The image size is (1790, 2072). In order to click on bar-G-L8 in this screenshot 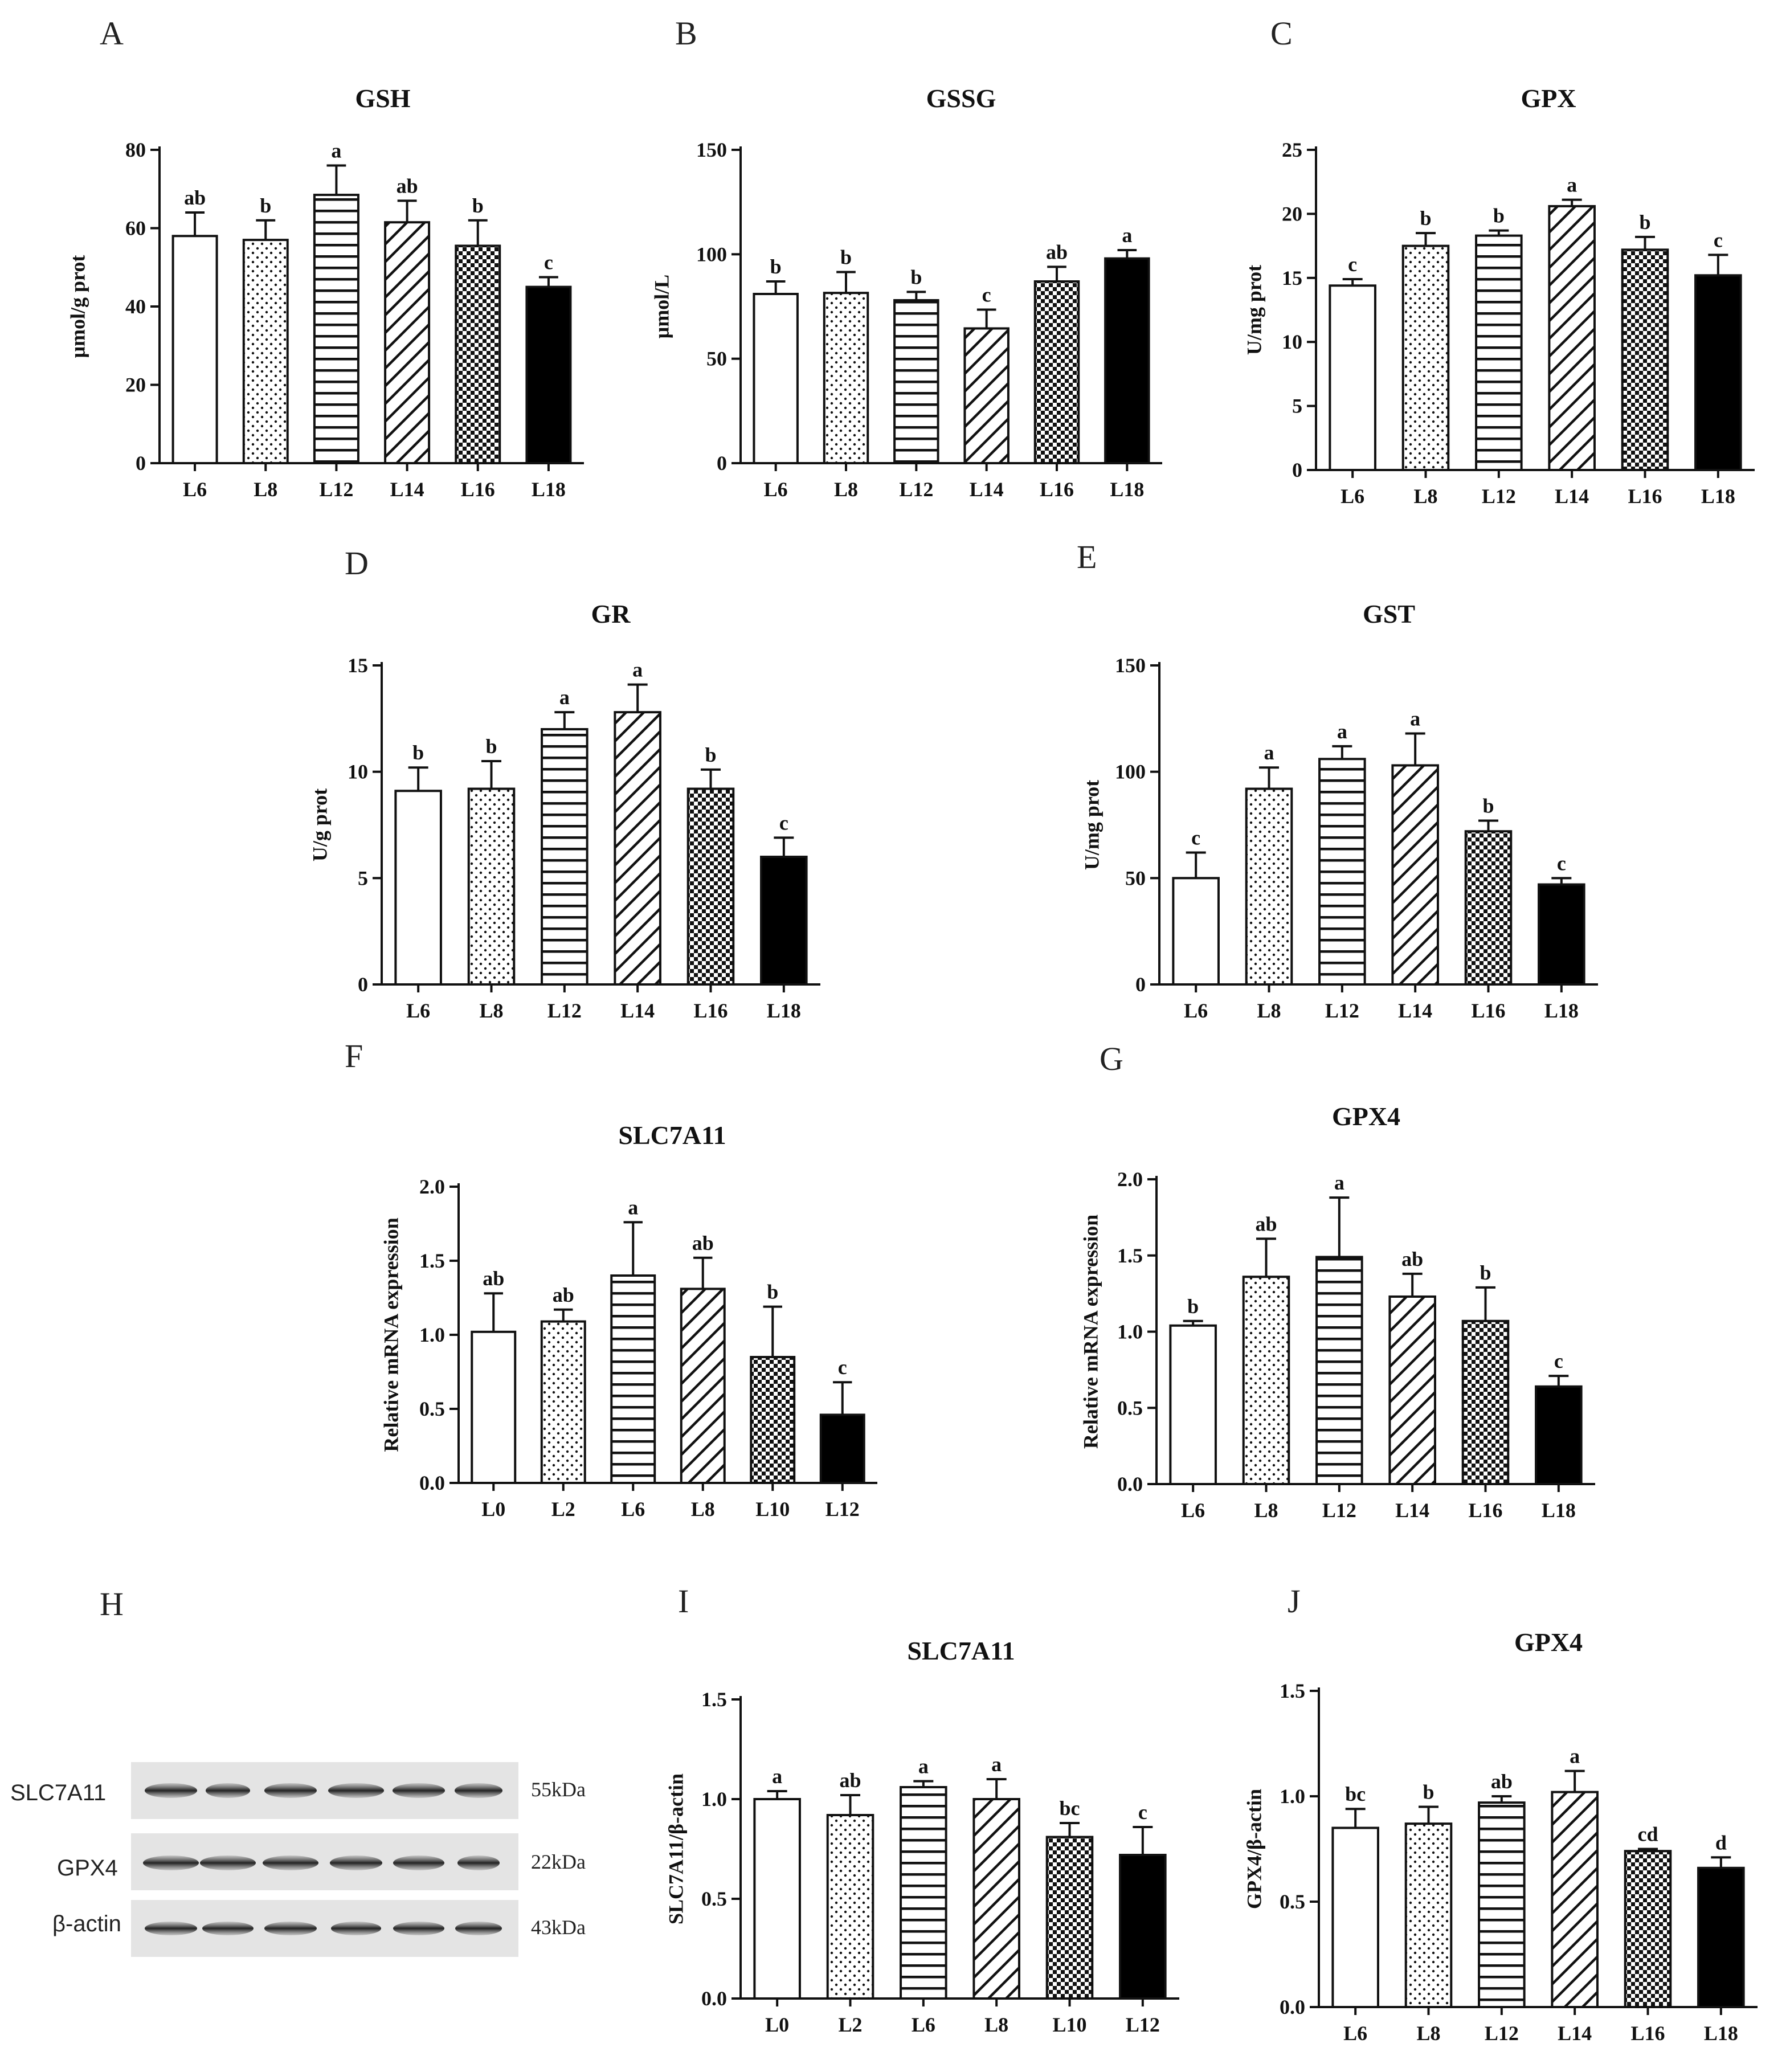, I will do `click(1266, 1381)`.